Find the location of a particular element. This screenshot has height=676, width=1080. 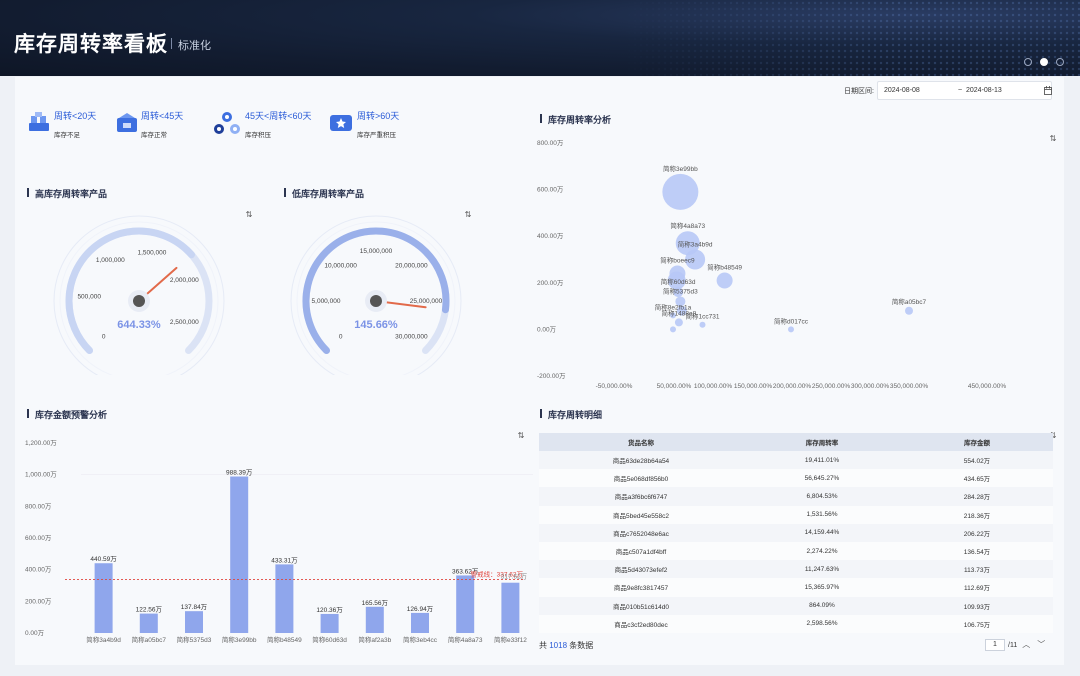

legend-title: 45天<周转<60天 is located at coordinates (278, 116).